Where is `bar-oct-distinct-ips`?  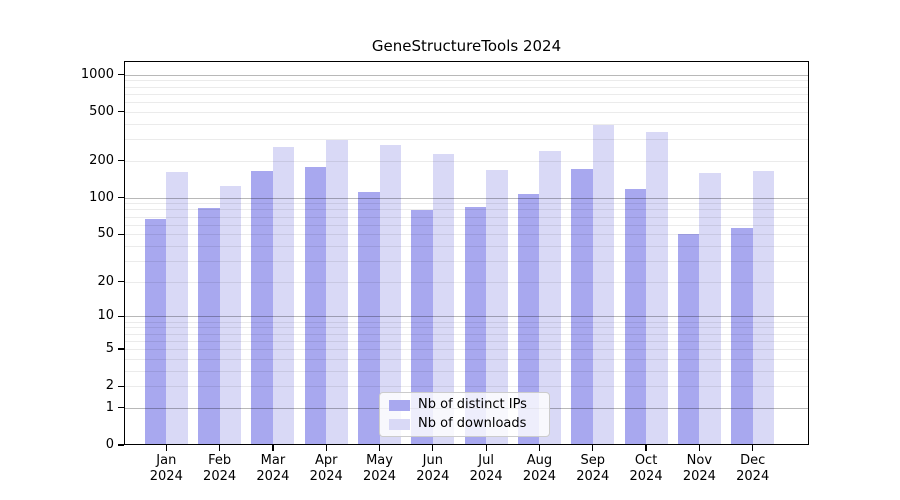 bar-oct-distinct-ips is located at coordinates (635, 317).